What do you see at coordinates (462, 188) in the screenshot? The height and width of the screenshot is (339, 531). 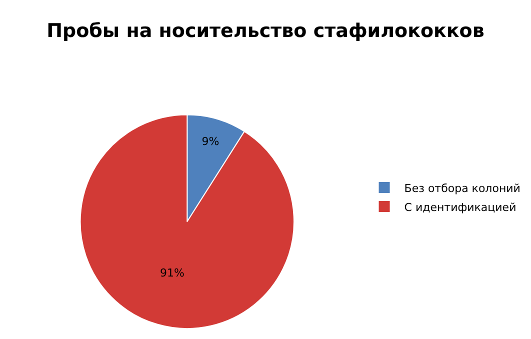 I see `legend-label: Без отбора колоний` at bounding box center [462, 188].